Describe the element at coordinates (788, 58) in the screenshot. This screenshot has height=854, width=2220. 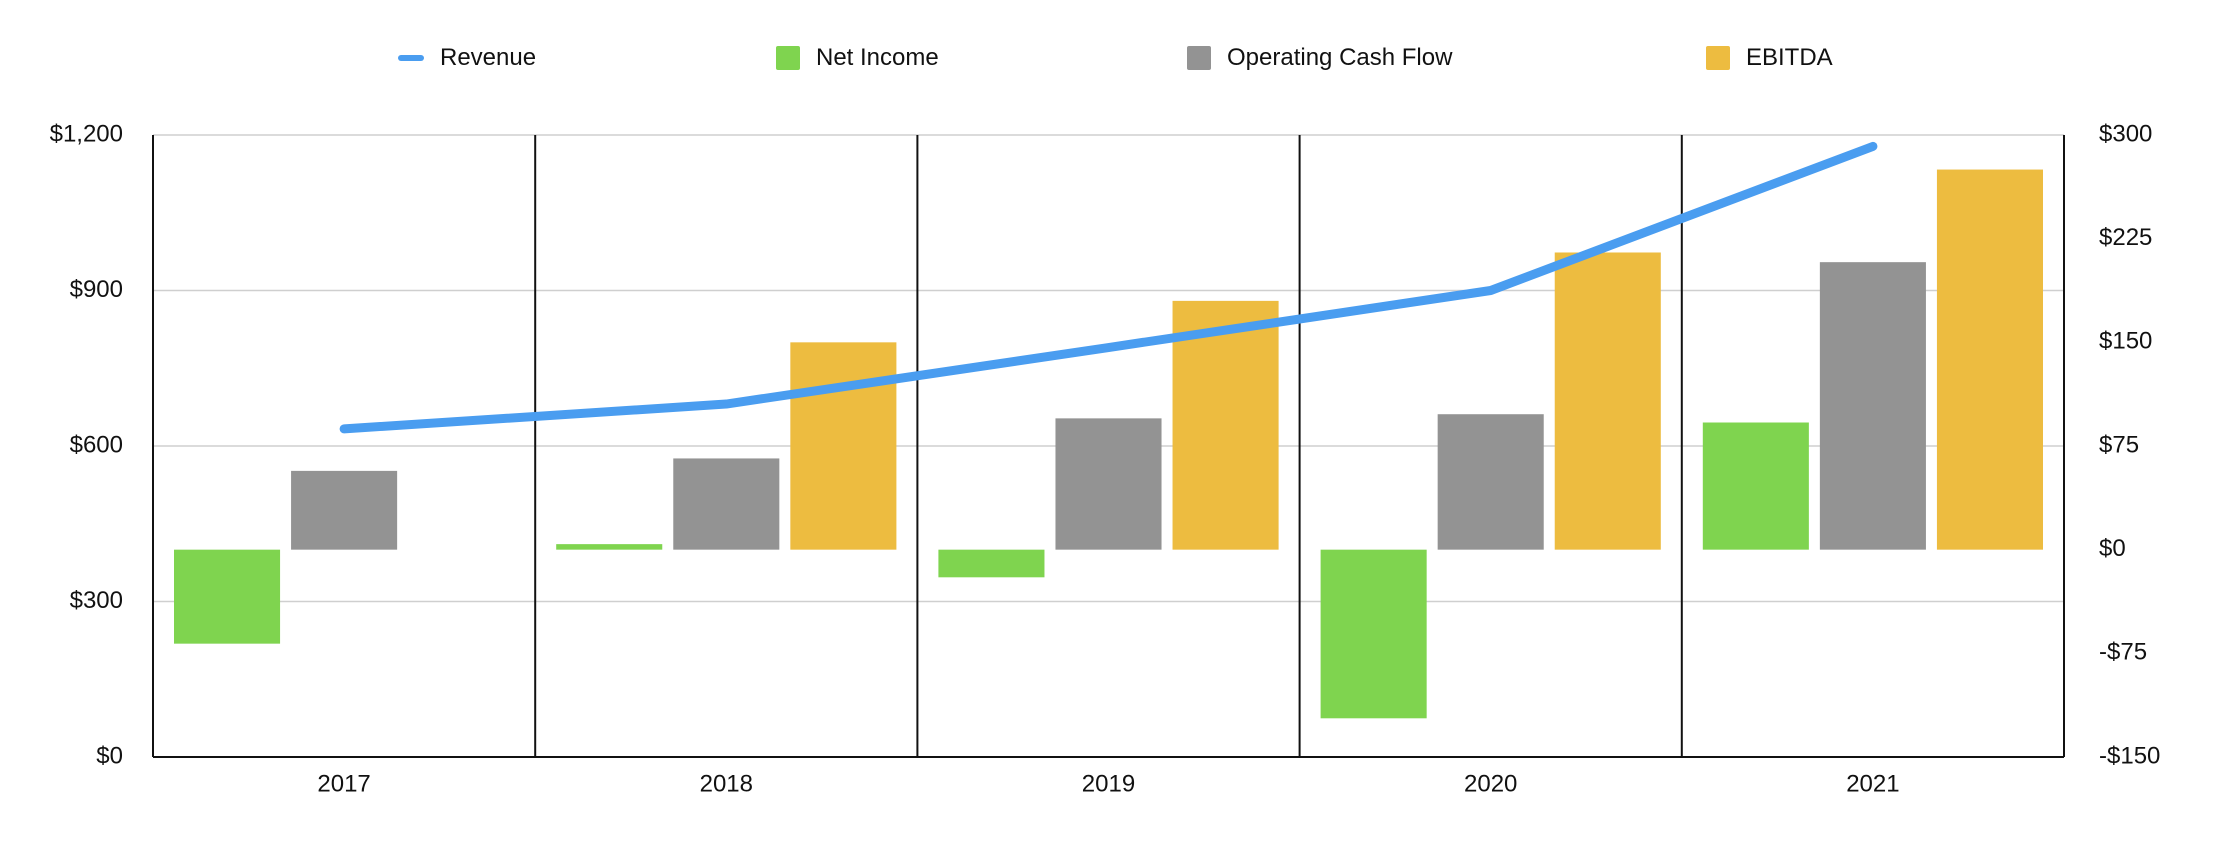
I see `legend-swatch-net-income` at that location.